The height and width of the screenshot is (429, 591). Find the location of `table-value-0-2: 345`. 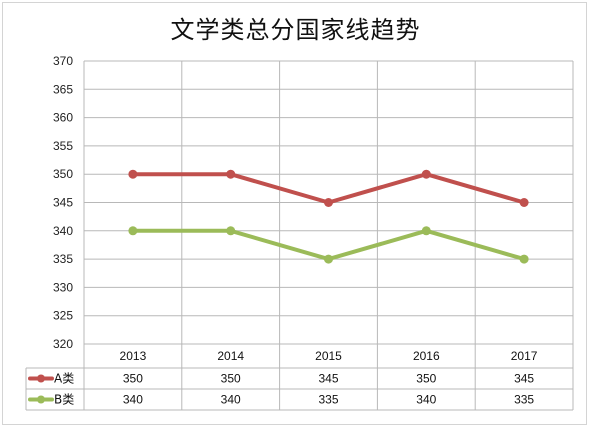

table-value-0-2: 345 is located at coordinates (328, 379).